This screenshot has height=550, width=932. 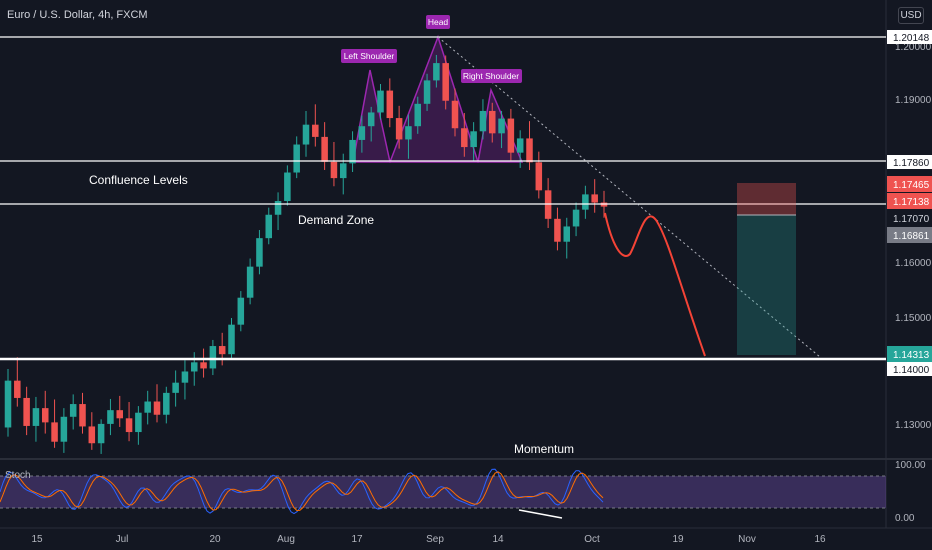 I want to click on projected-price-path, so click(x=655, y=284).